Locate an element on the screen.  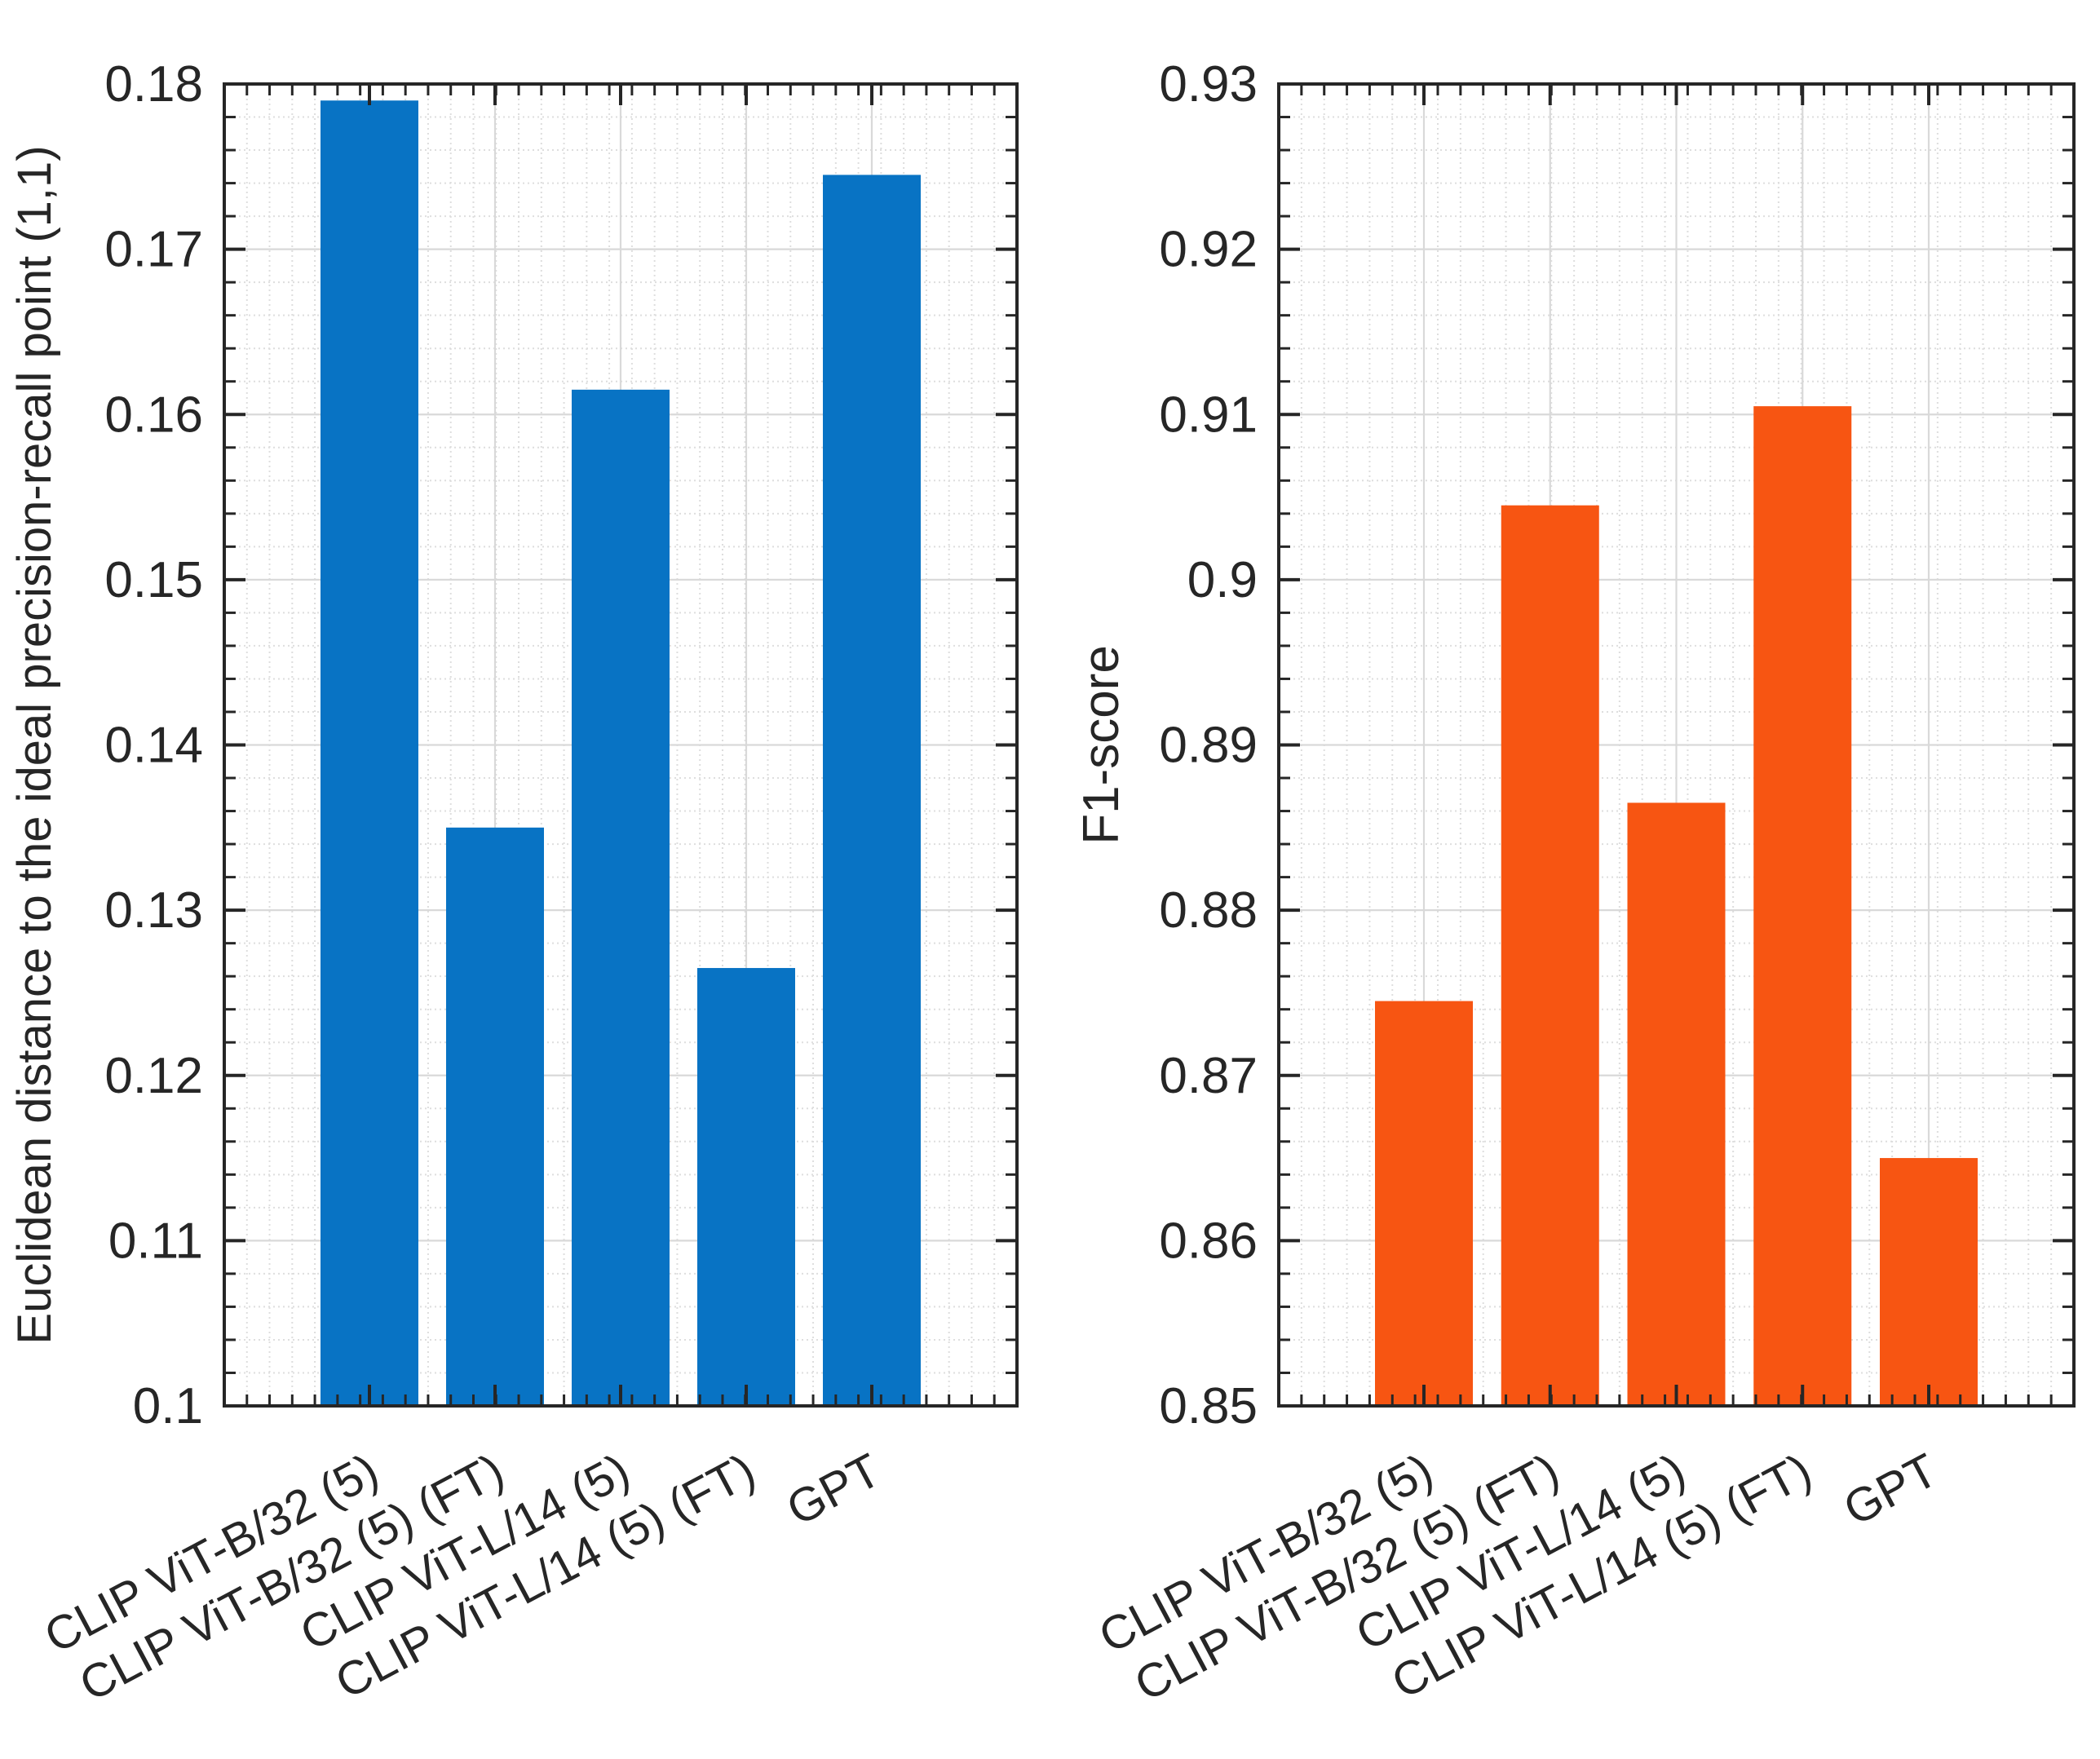
y-tick-label: 0.9 is located at coordinates (1223, 580).